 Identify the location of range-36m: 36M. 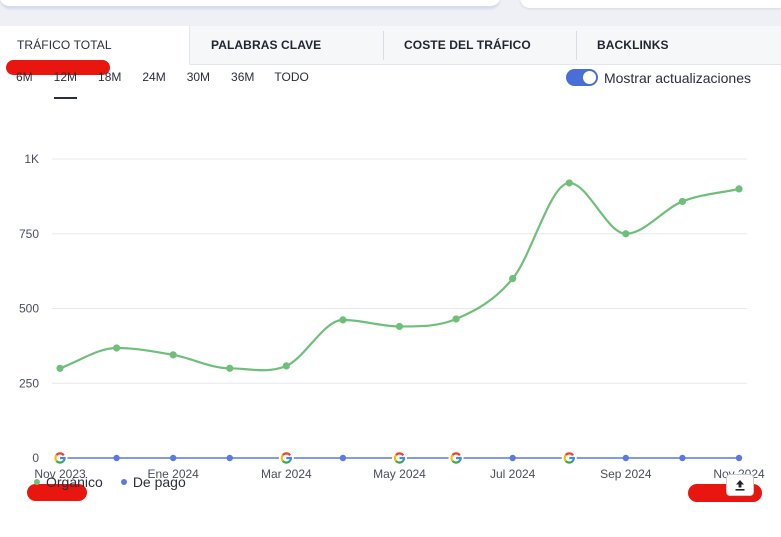
(242, 81).